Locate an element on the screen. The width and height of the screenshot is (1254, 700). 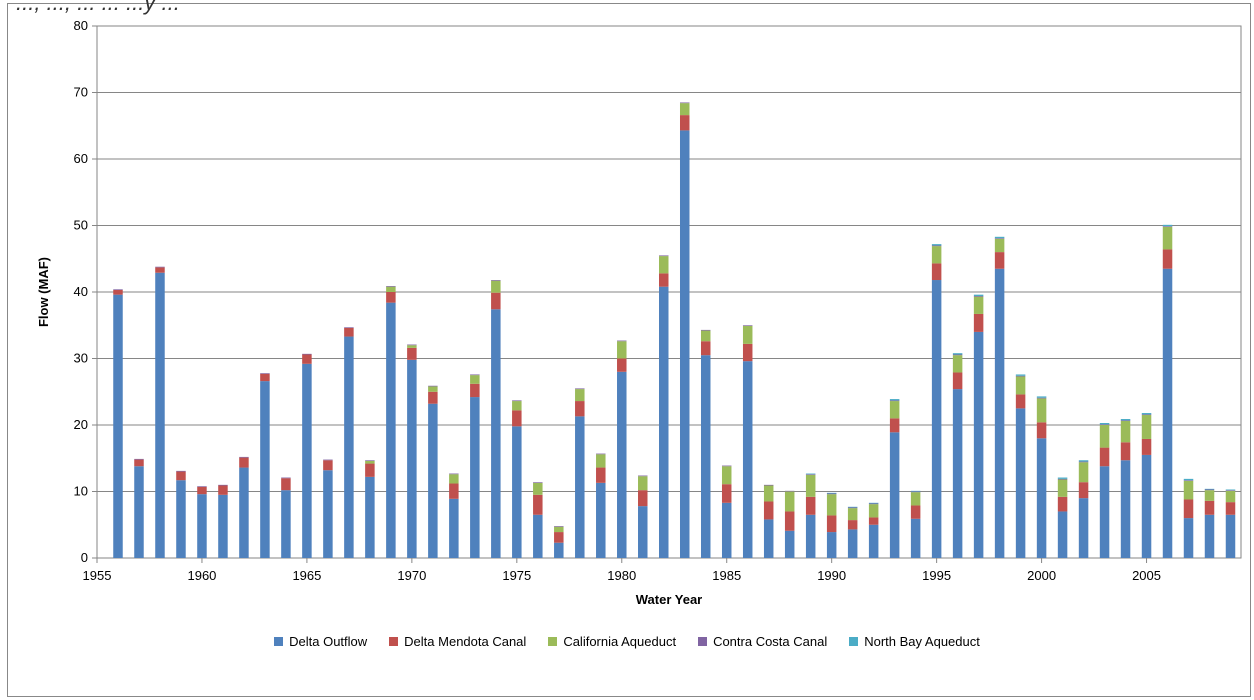
bar-contra-costa-canal-1989 is located at coordinates (810, 474).